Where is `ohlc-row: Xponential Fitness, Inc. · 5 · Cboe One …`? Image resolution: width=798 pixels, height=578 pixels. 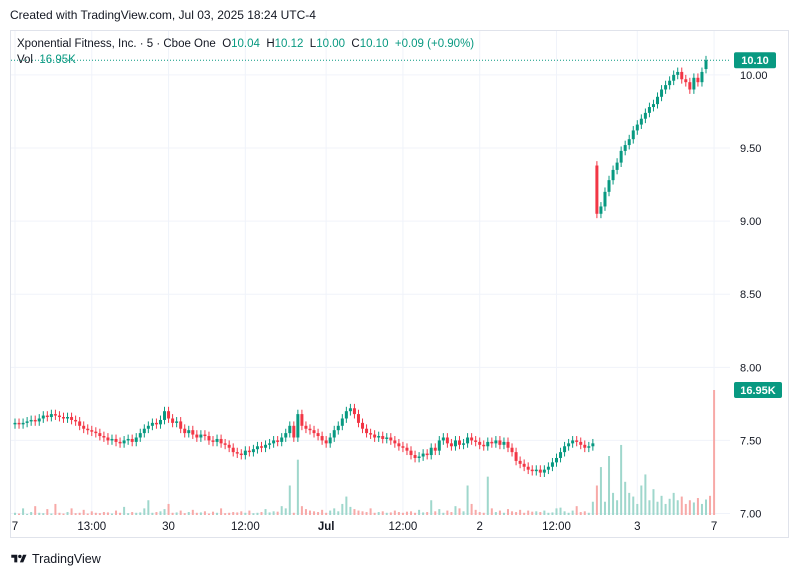 ohlc-row: Xponential Fitness, Inc. · 5 · Cboe One … is located at coordinates (245, 44).